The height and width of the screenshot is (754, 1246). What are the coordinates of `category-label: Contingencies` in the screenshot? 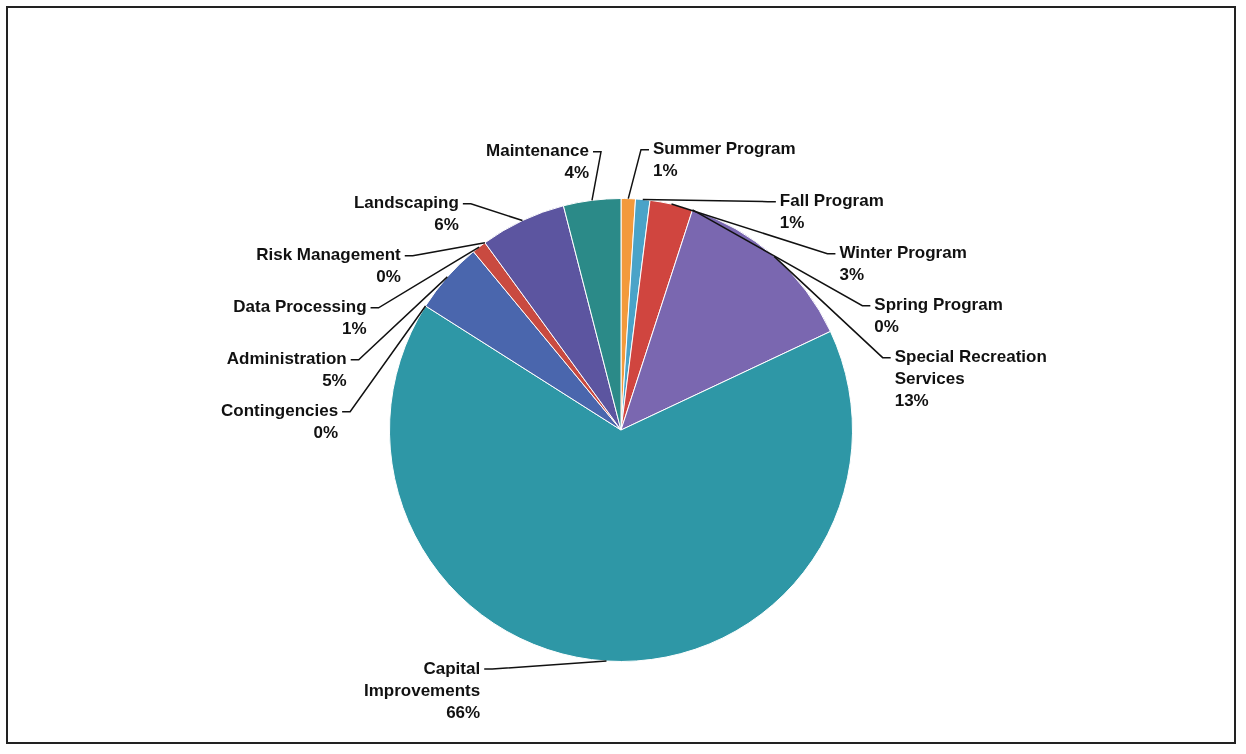 It's located at (279, 411).